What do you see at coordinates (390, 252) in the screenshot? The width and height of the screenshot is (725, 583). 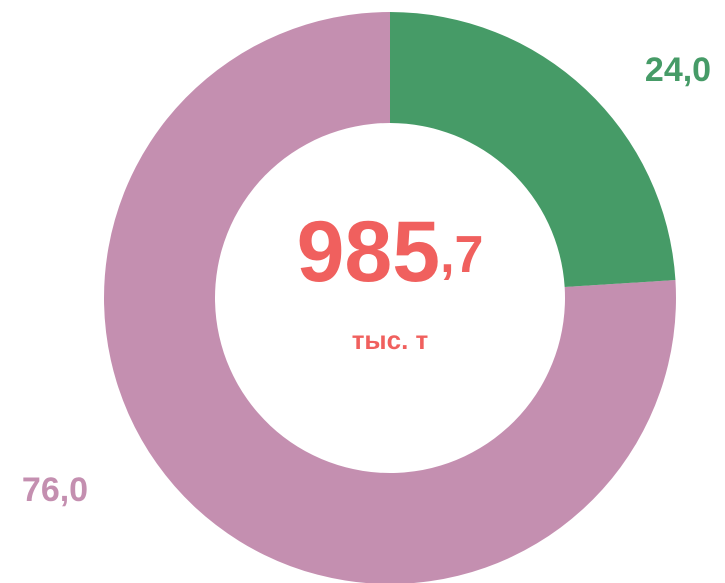 I see `center-value: 985,7` at bounding box center [390, 252].